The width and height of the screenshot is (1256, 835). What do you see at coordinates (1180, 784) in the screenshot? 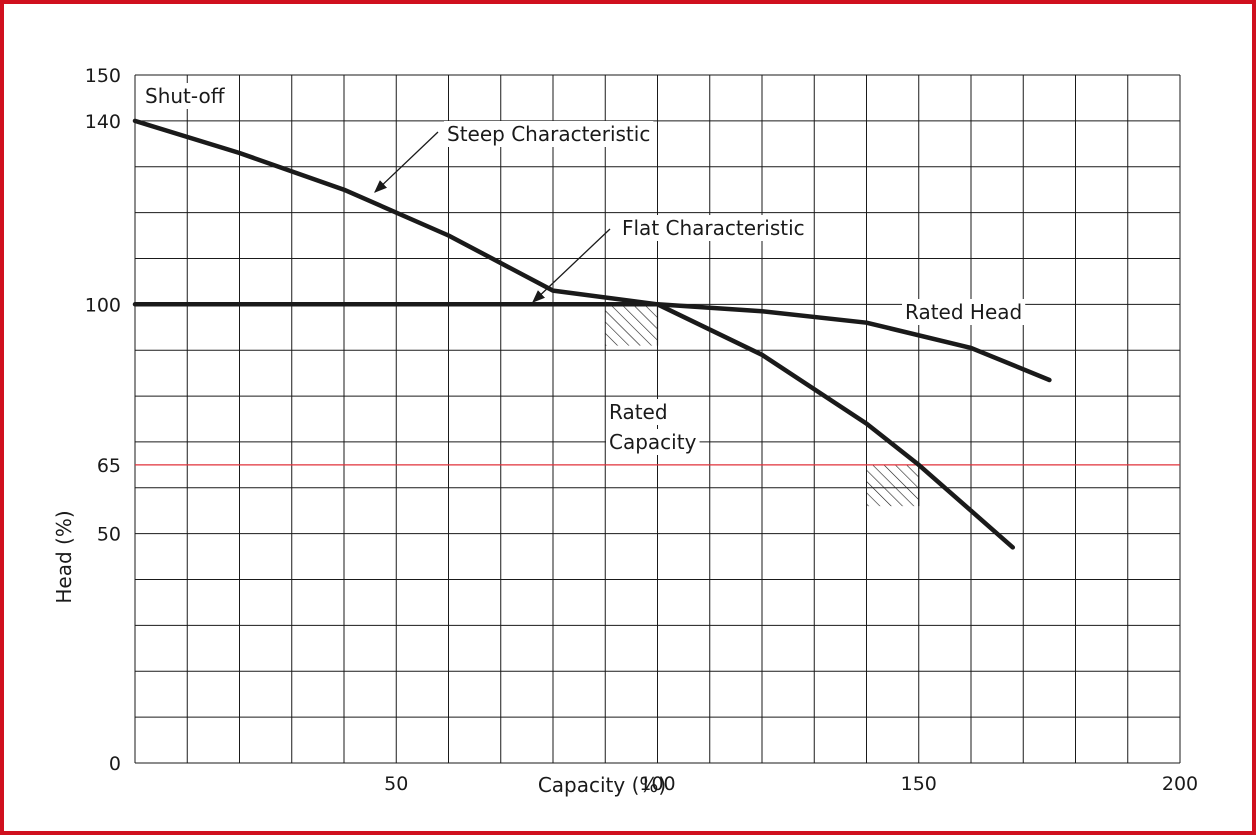
I see `x-tick-label: 200` at bounding box center [1180, 784].